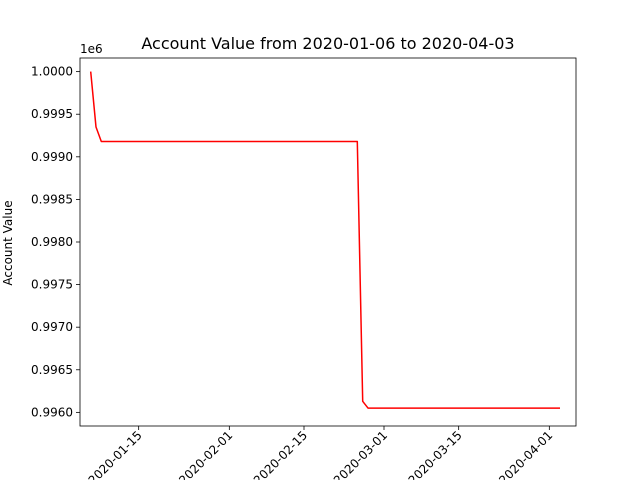  Describe the element at coordinates (8, 242) in the screenshot. I see `y-axis-label: Account Value` at that location.